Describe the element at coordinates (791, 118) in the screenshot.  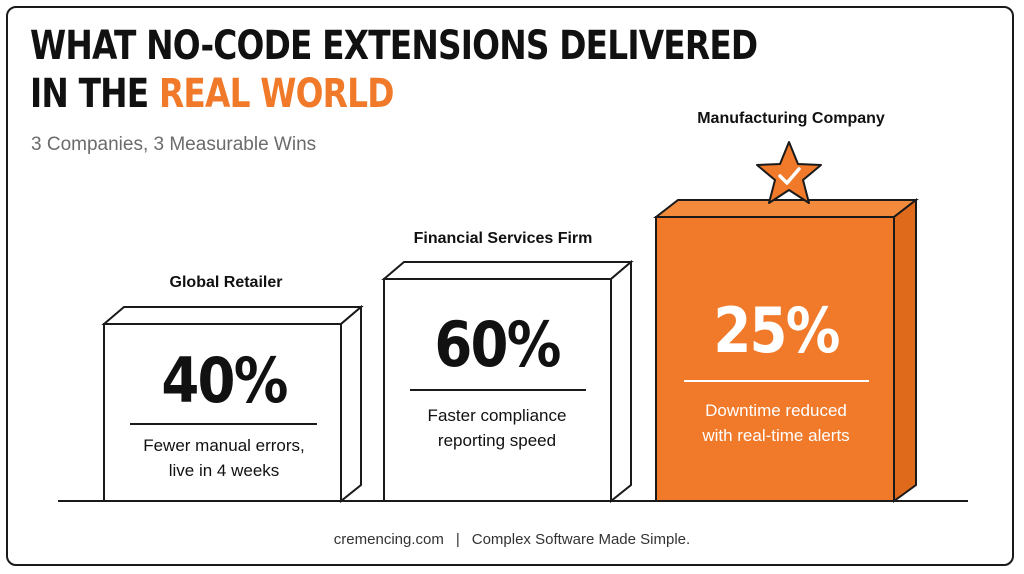
I see `company-label-manufacturing: Manufacturing Company` at that location.